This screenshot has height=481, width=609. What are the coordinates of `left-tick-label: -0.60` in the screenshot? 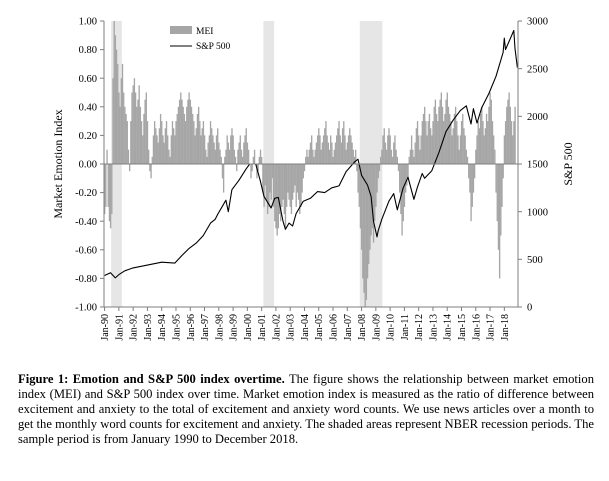 It's located at (86, 250).